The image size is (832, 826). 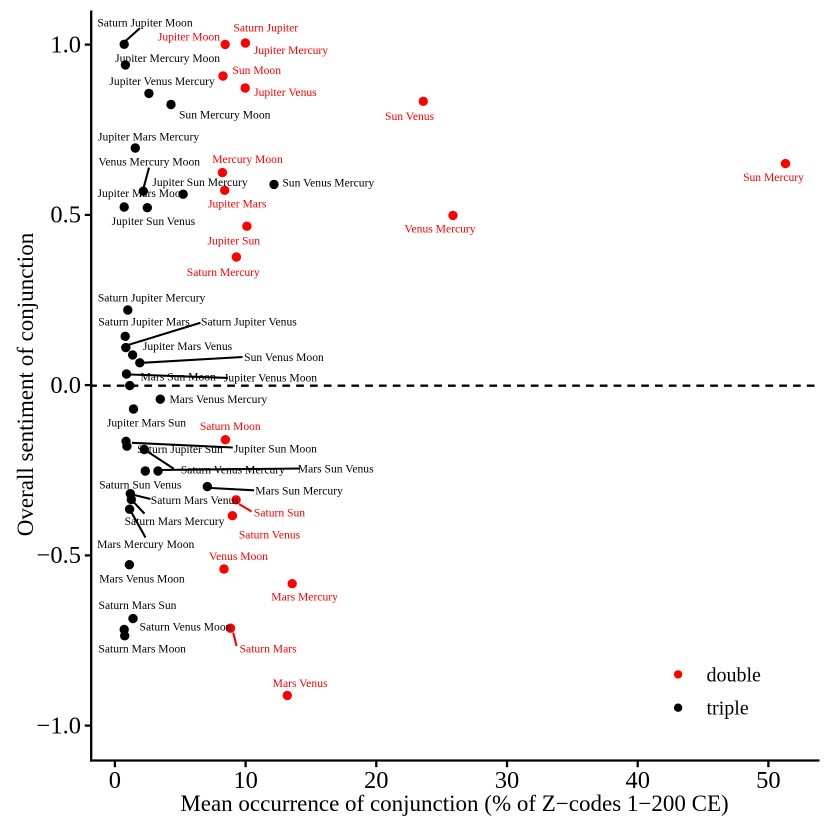 I want to click on svg-text: double, so click(x=734, y=675).